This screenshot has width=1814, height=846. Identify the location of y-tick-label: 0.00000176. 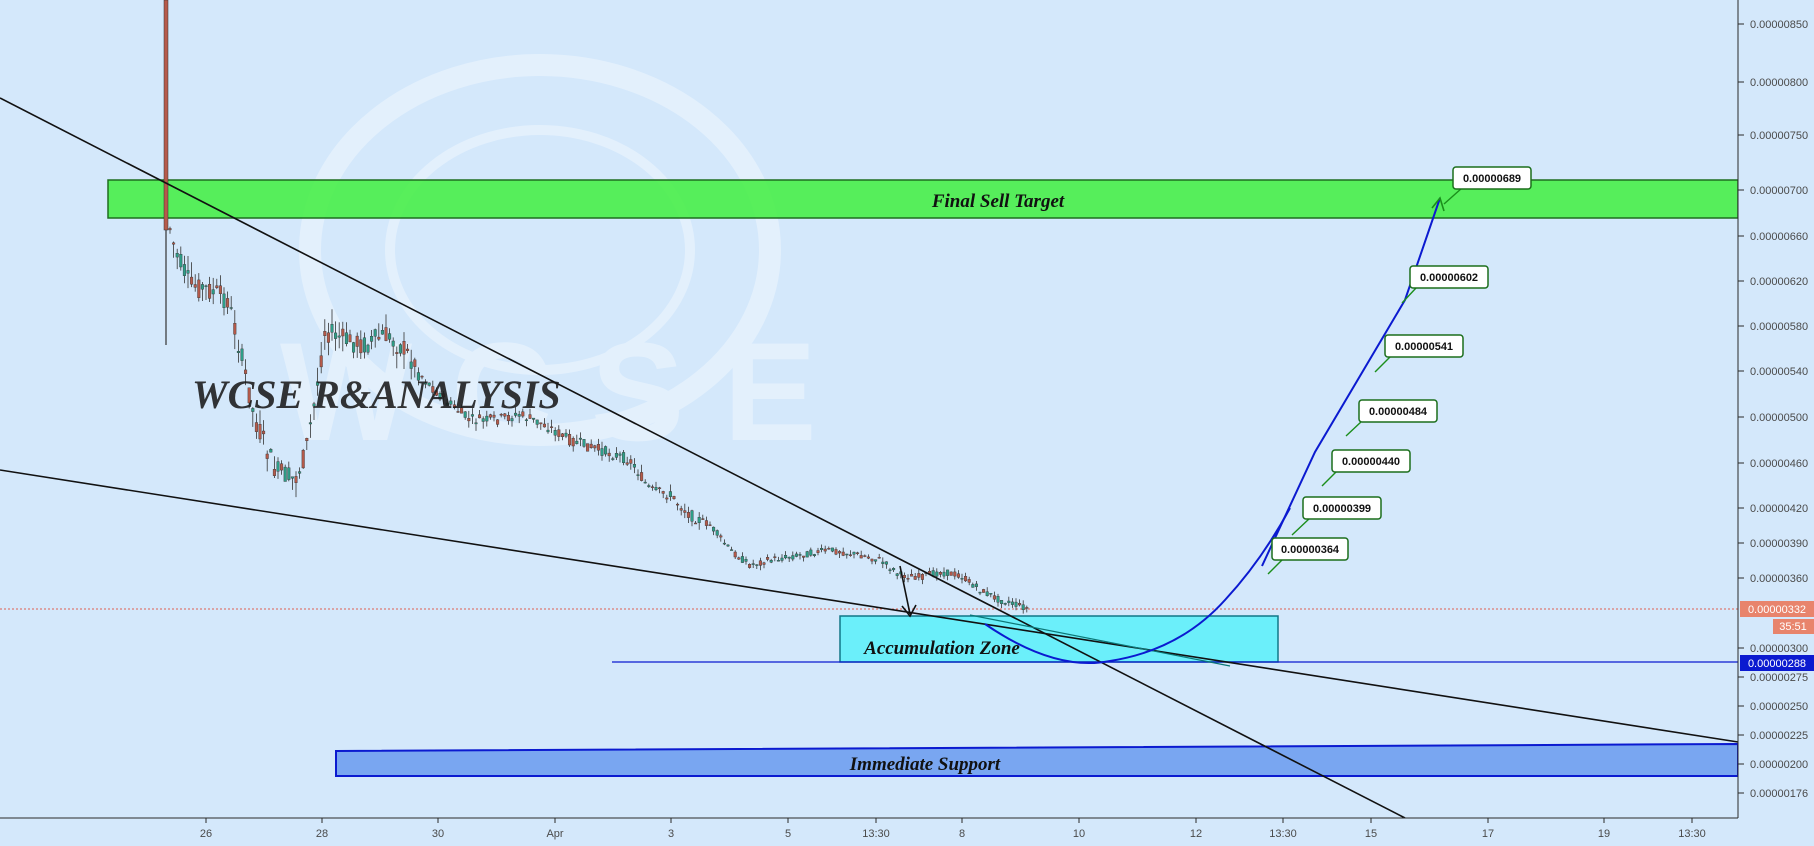
(1779, 794).